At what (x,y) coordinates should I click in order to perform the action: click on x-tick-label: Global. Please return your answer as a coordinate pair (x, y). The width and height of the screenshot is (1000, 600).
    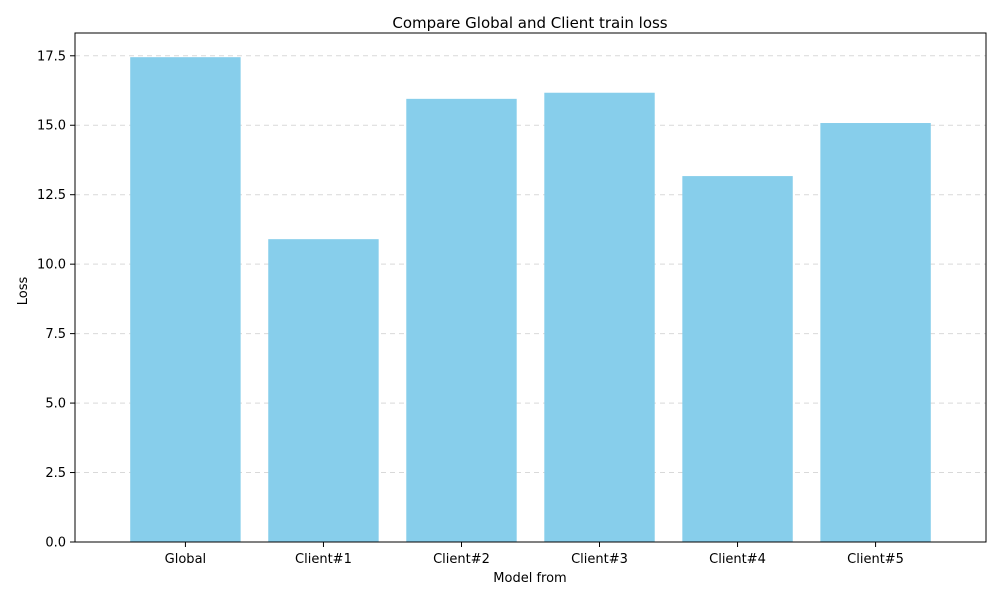
    Looking at the image, I should click on (185, 559).